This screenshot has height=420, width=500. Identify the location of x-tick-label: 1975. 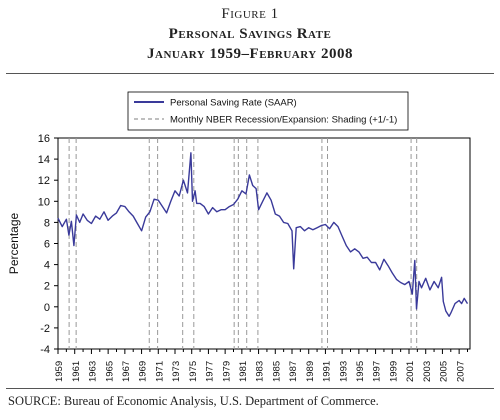
(193, 371).